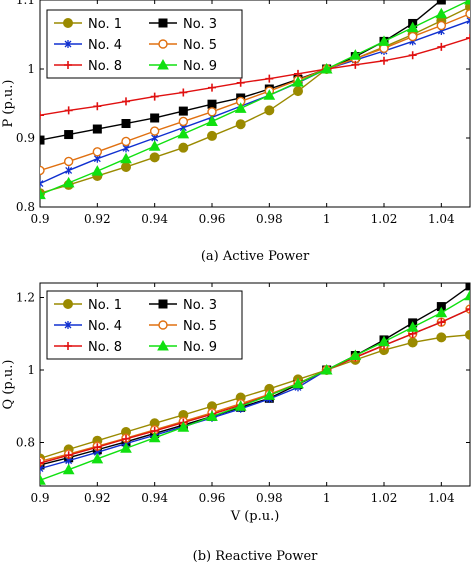  What do you see at coordinates (105, 326) in the screenshot?
I see `legend-label: No. 4` at bounding box center [105, 326].